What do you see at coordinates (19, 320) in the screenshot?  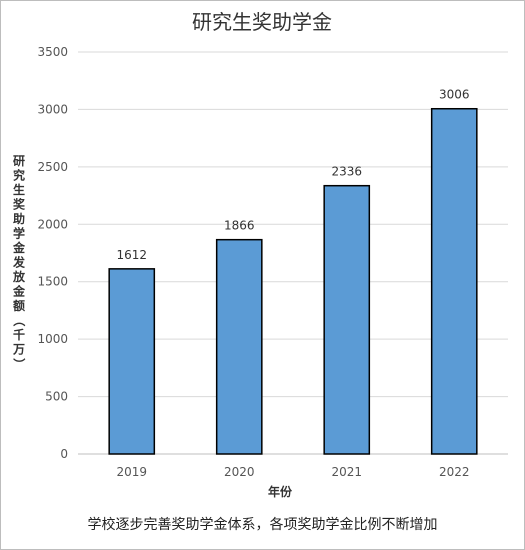 I see `y-title-char: （` at bounding box center [19, 320].